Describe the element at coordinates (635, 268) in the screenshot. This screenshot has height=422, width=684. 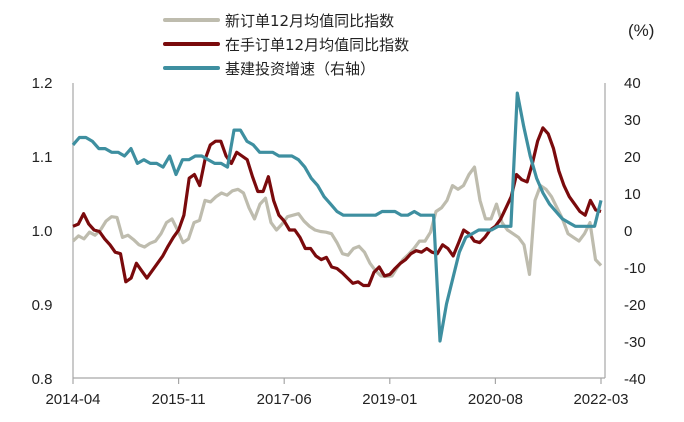
I see `right-tick-label: -10` at that location.